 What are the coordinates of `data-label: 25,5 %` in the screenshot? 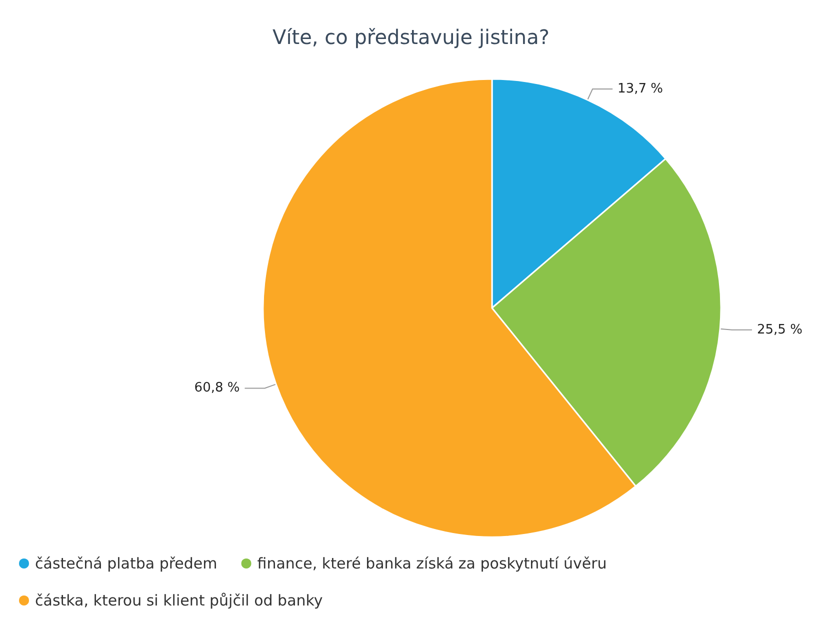 It's located at (779, 330).